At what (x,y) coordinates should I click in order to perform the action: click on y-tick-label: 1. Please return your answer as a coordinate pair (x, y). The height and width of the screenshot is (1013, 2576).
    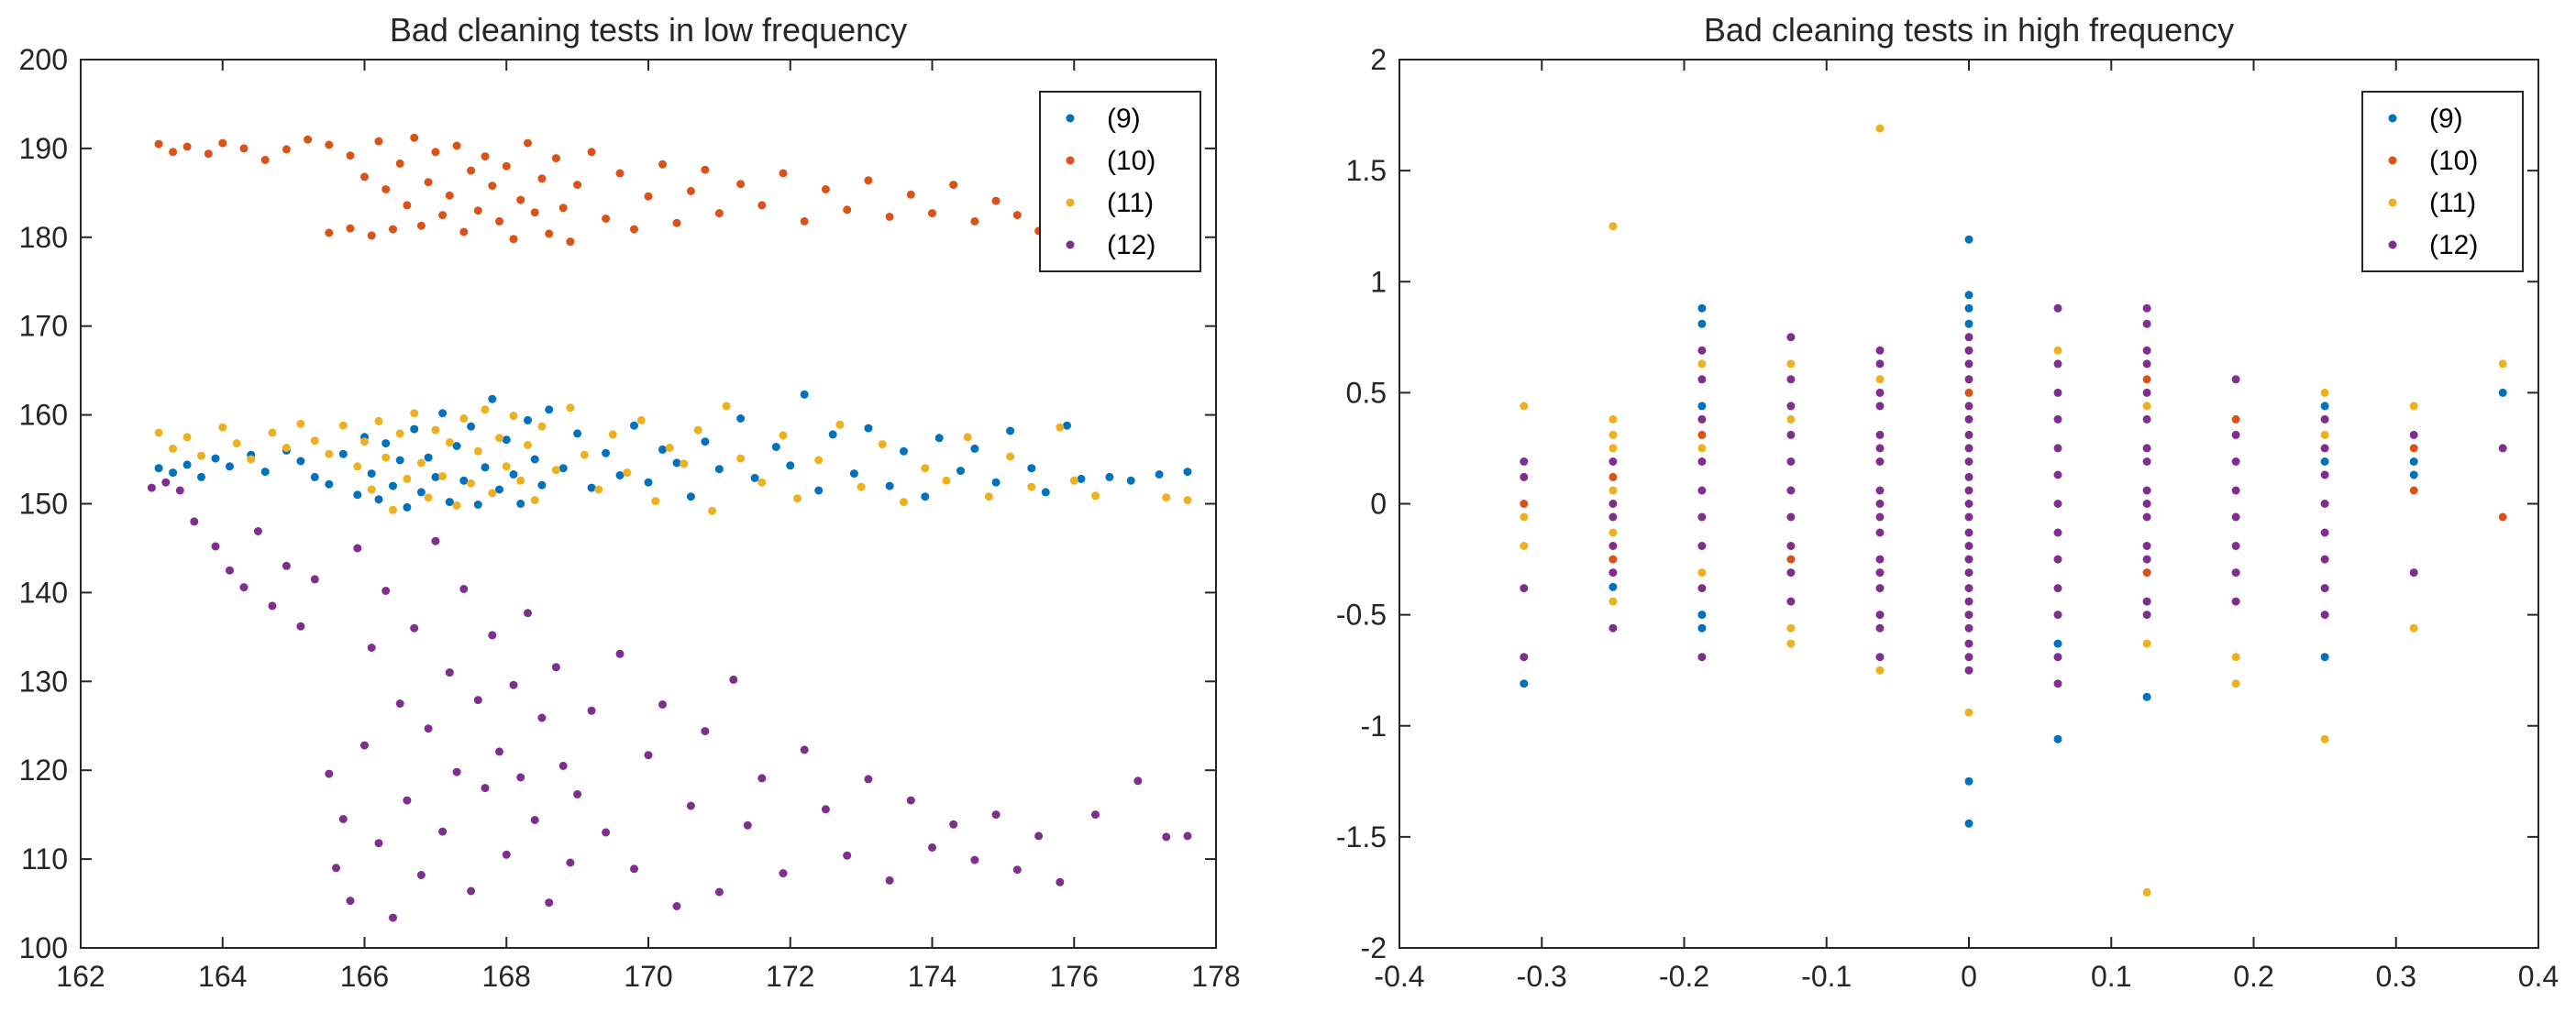
    Looking at the image, I should click on (1378, 281).